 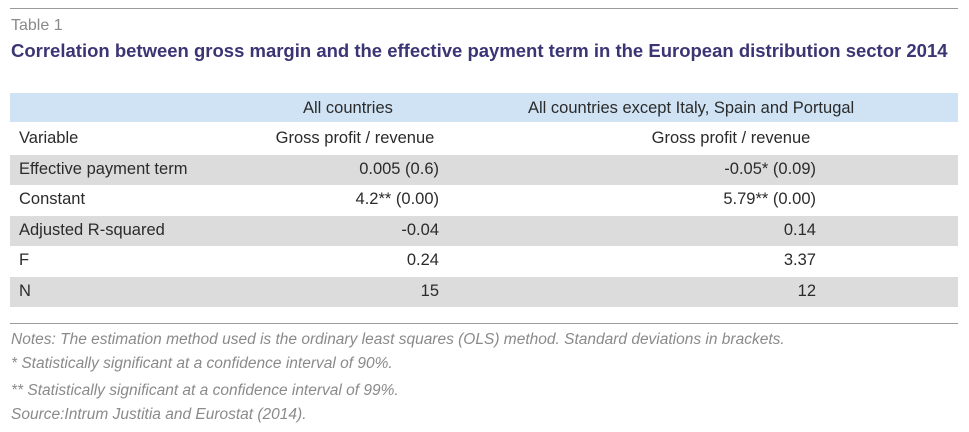 I want to click on variable-header: Variable, so click(x=49, y=138).